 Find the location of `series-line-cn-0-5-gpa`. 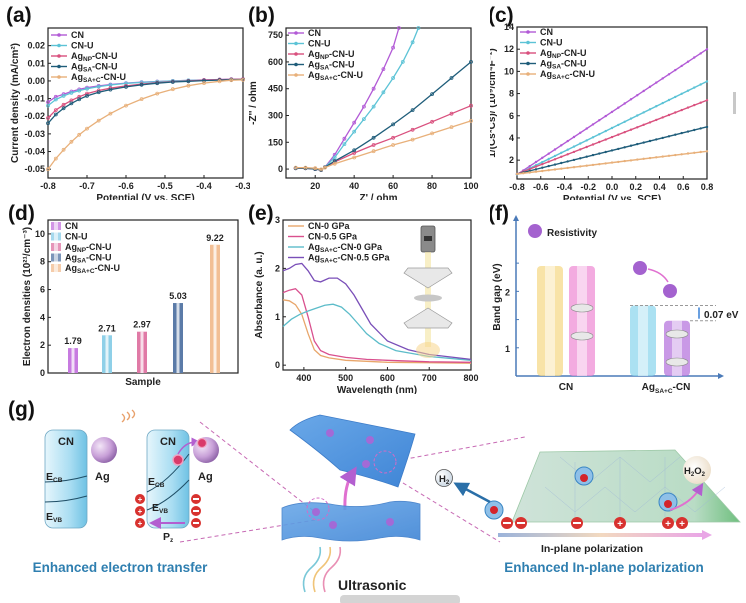

series-line-cn-0-5-gpa is located at coordinates (377, 325).